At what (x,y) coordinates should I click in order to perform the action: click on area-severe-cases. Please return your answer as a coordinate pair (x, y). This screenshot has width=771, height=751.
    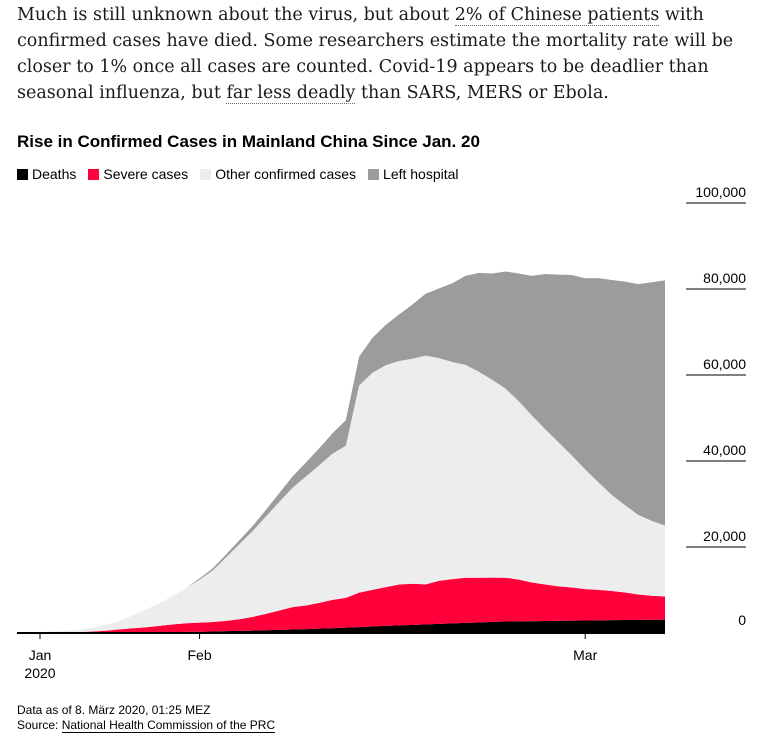
    Looking at the image, I should click on (352, 605).